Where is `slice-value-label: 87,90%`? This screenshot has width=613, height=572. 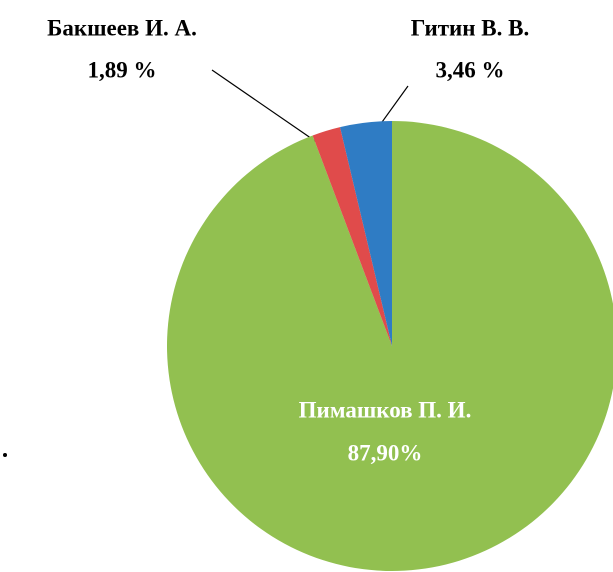
slice-value-label: 87,90% is located at coordinates (385, 452).